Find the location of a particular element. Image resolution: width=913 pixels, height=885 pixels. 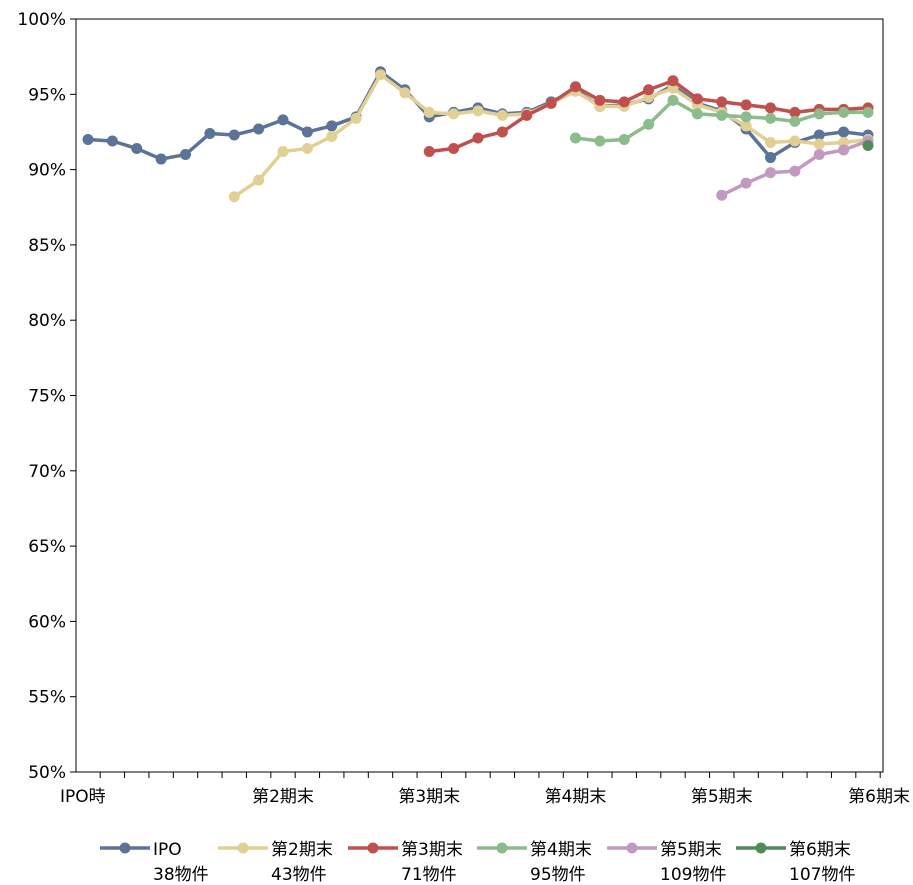

y-tick-label: 60% is located at coordinates (47, 622).